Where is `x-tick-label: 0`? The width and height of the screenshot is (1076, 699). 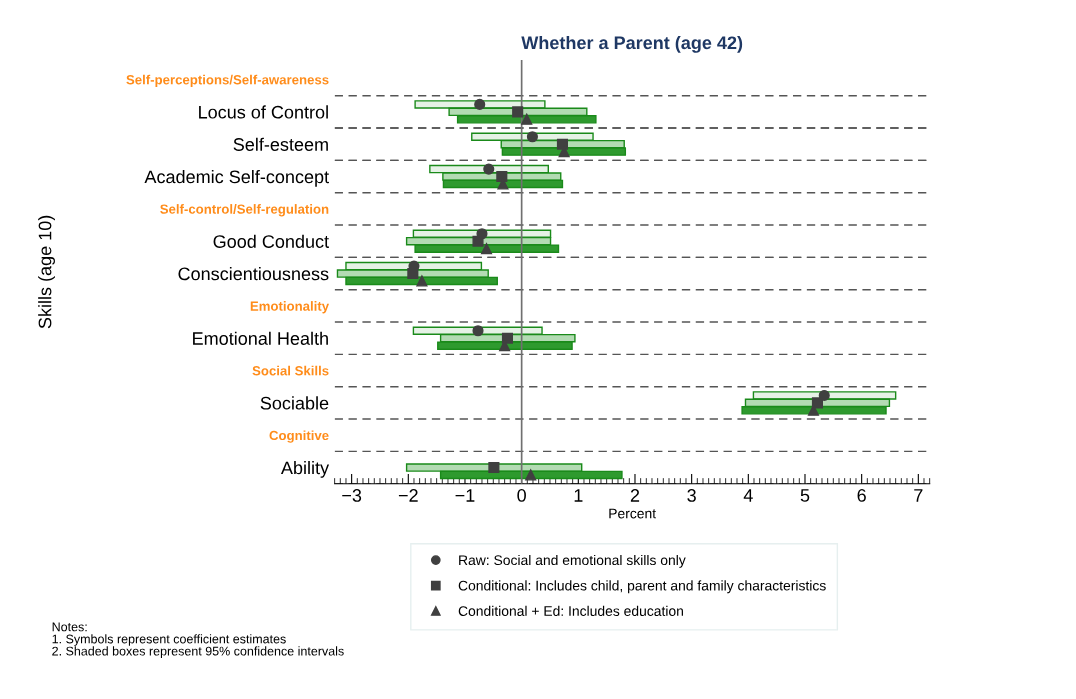
x-tick-label: 0 is located at coordinates (521, 495).